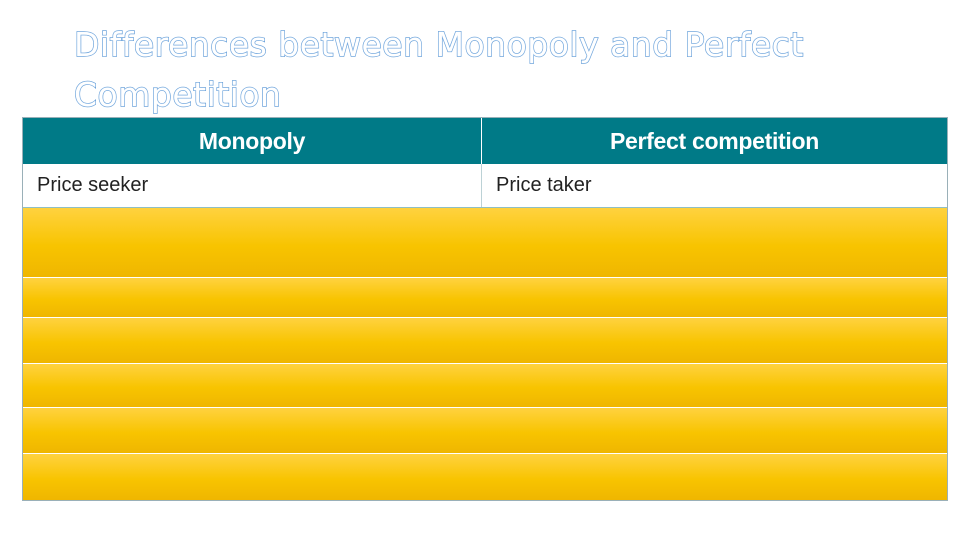  What do you see at coordinates (252, 185) in the screenshot?
I see `cell-monopoly: Price seeker` at bounding box center [252, 185].